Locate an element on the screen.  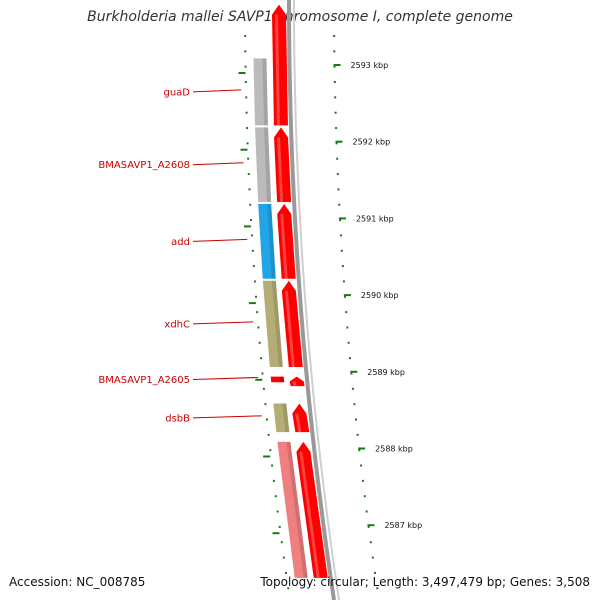
gene-label: dsbB is located at coordinates (177, 418).